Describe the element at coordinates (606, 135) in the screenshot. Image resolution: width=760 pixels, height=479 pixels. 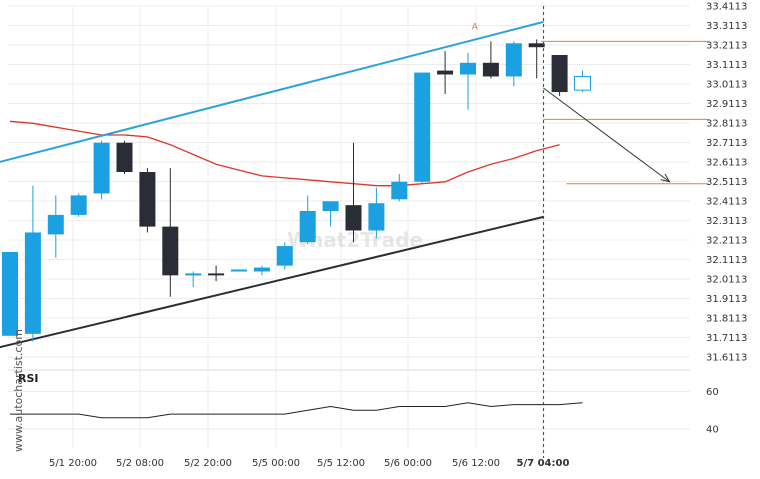
I see `forecast-arrow-line` at that location.